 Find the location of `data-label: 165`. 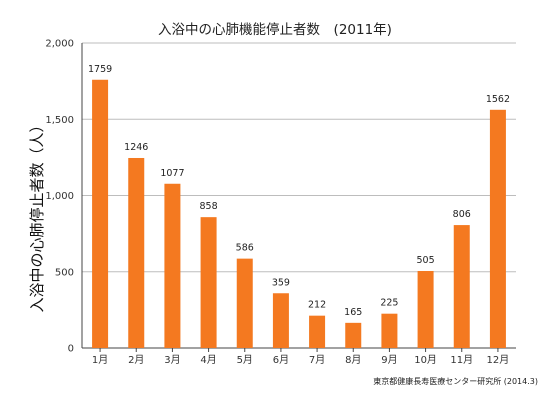

data-label: 165 is located at coordinates (353, 312).